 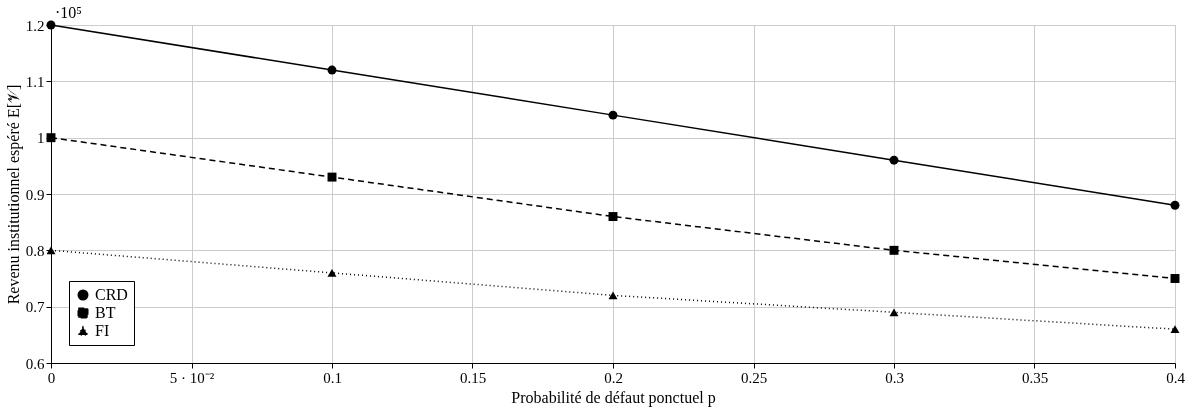 What do you see at coordinates (111, 294) in the screenshot?
I see `legend-label: CRD` at bounding box center [111, 294].